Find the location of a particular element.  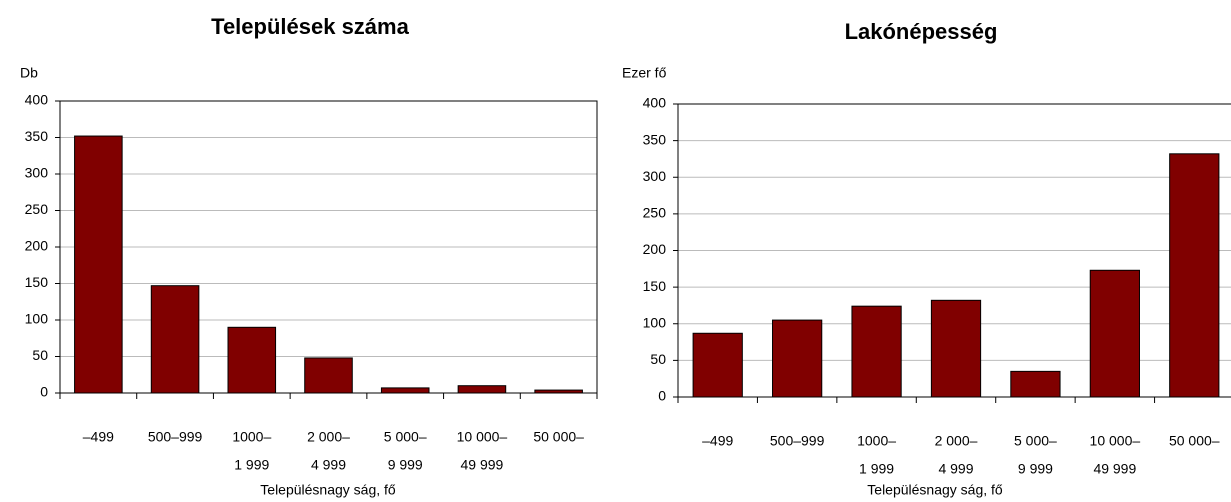

chart-title: Települések száma is located at coordinates (310, 26).